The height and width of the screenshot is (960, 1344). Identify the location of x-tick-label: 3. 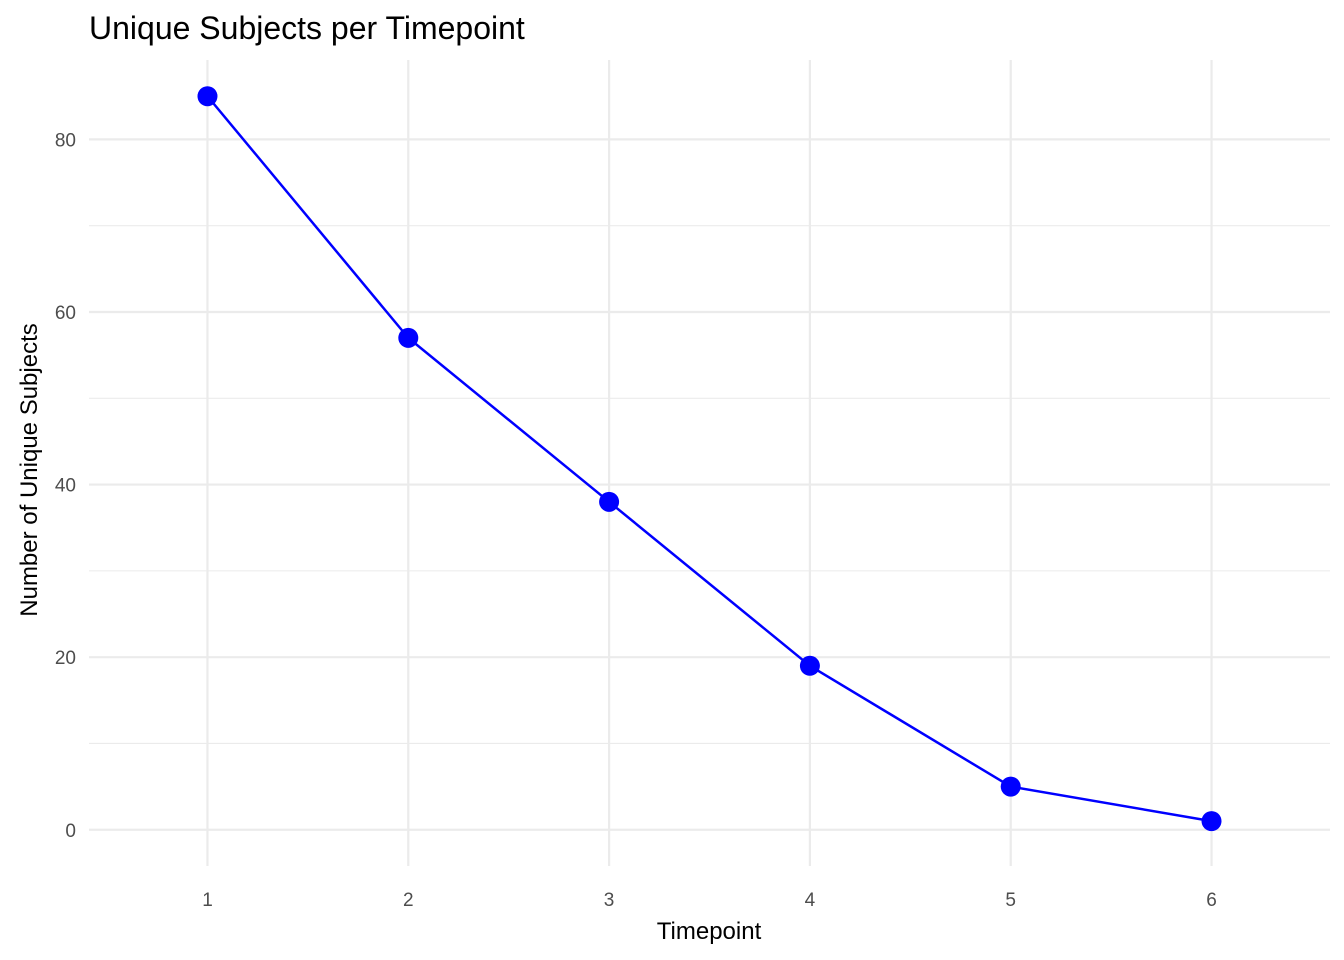
(609, 900).